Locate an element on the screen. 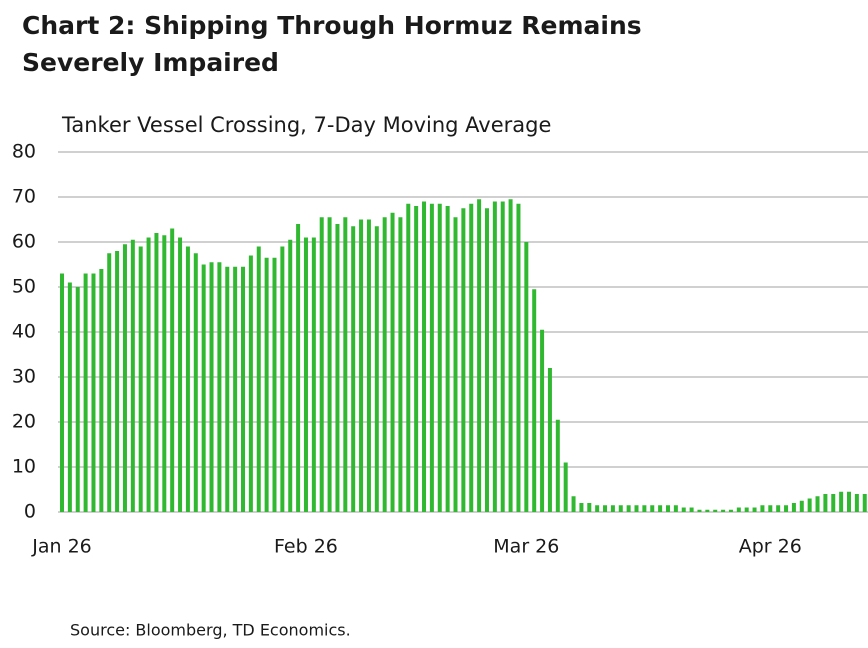 The width and height of the screenshot is (868, 648). x-tick-label: Apr 26 is located at coordinates (770, 547).